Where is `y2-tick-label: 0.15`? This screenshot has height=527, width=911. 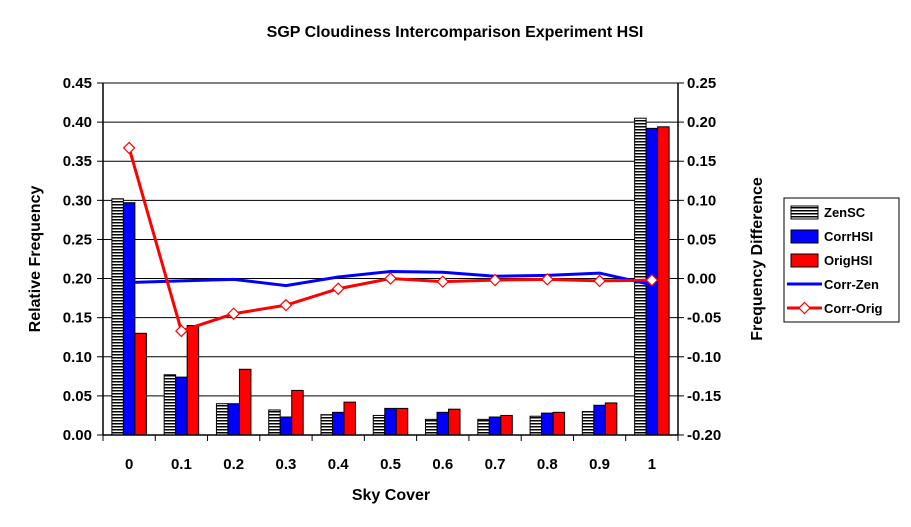 y2-tick-label: 0.15 is located at coordinates (701, 161).